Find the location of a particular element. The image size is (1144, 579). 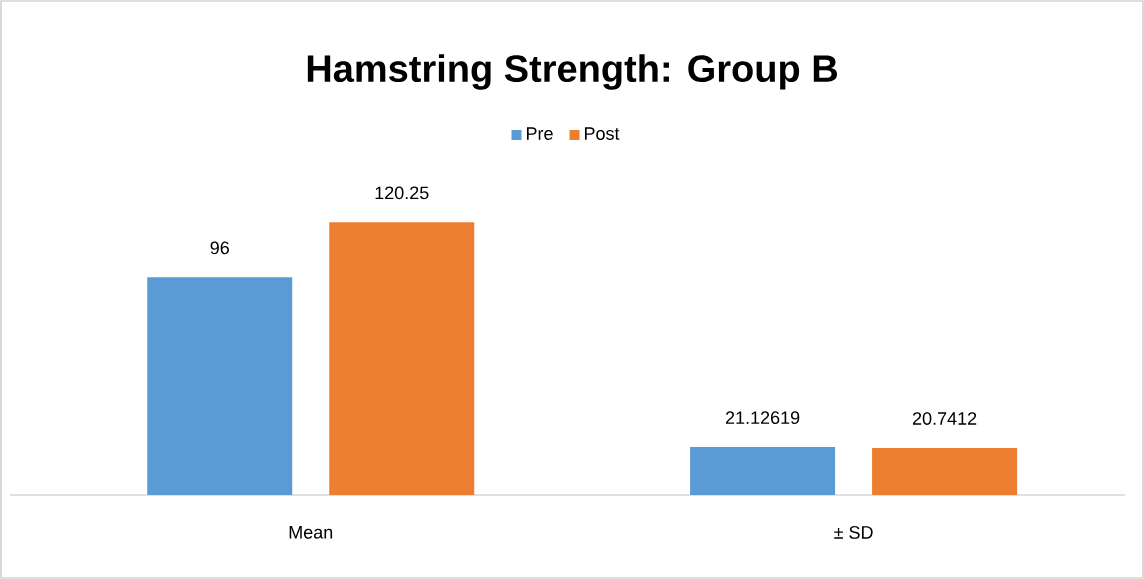

x-tick-label: ± SD is located at coordinates (853, 532).